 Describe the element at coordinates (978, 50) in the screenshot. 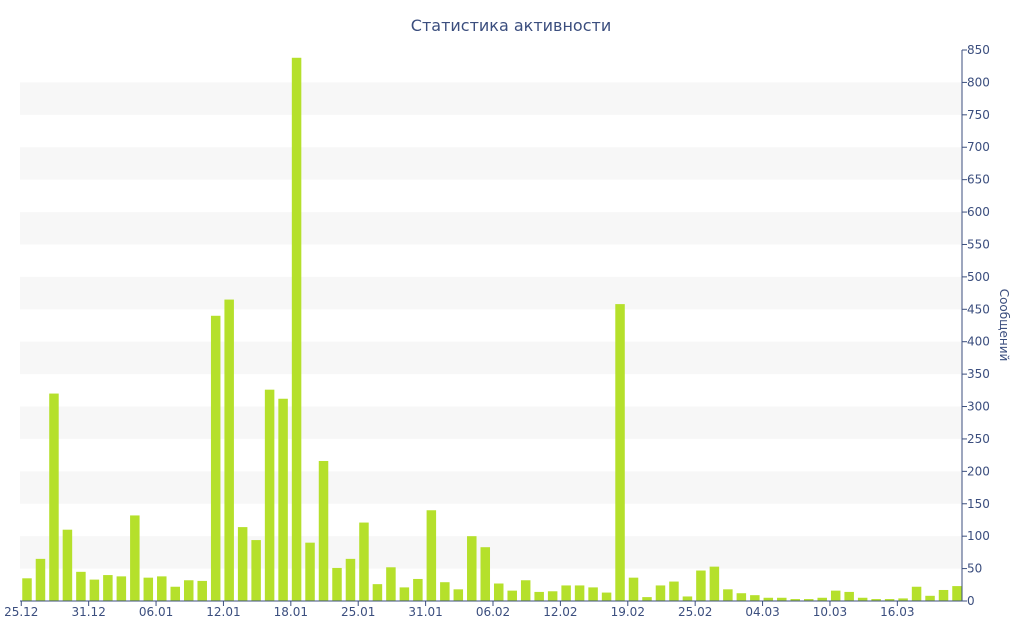

I see `y-tick-label: 850` at that location.